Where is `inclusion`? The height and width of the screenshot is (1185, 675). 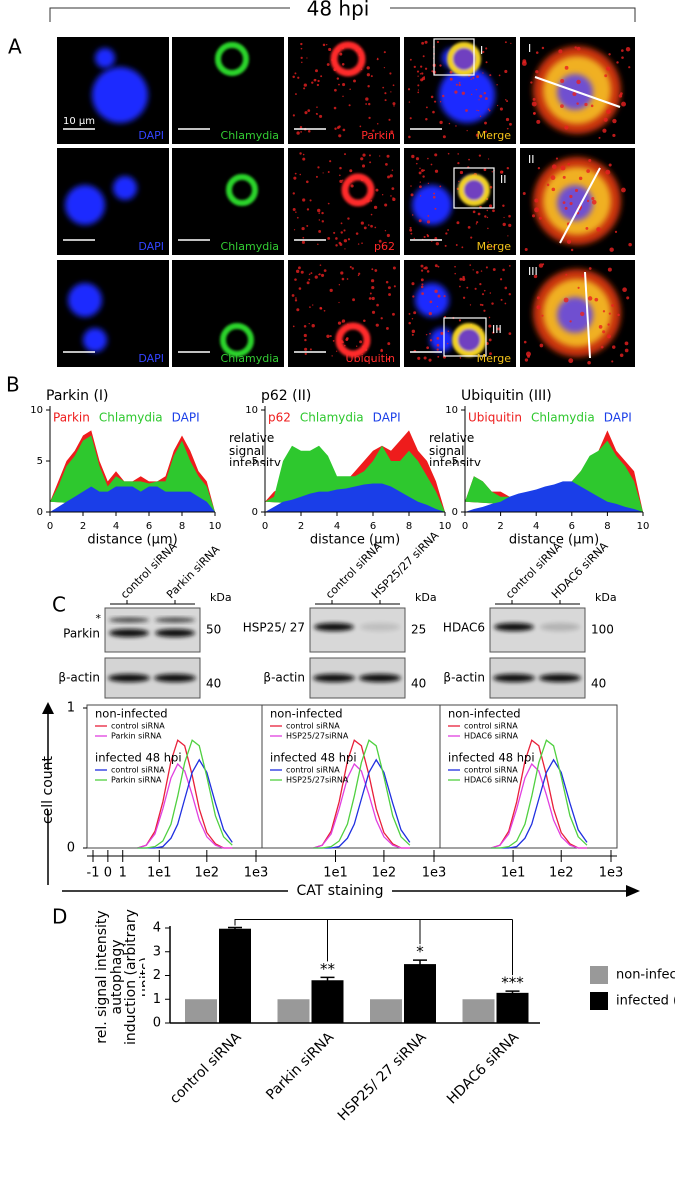 inclusion is located at coordinates (348, 59).